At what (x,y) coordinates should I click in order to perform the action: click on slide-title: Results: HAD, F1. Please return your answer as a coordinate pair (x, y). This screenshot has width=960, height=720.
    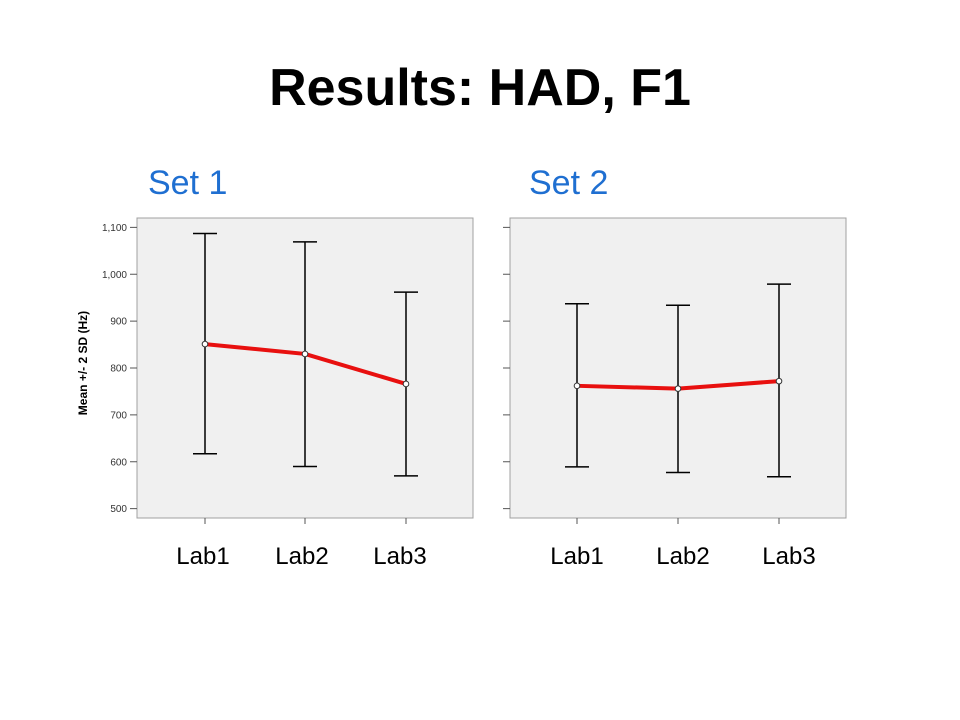
    Looking at the image, I should click on (480, 88).